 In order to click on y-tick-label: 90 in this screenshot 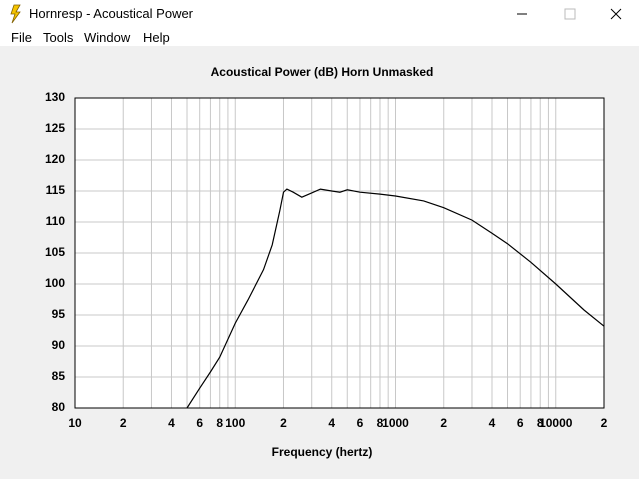, I will do `click(59, 345)`.